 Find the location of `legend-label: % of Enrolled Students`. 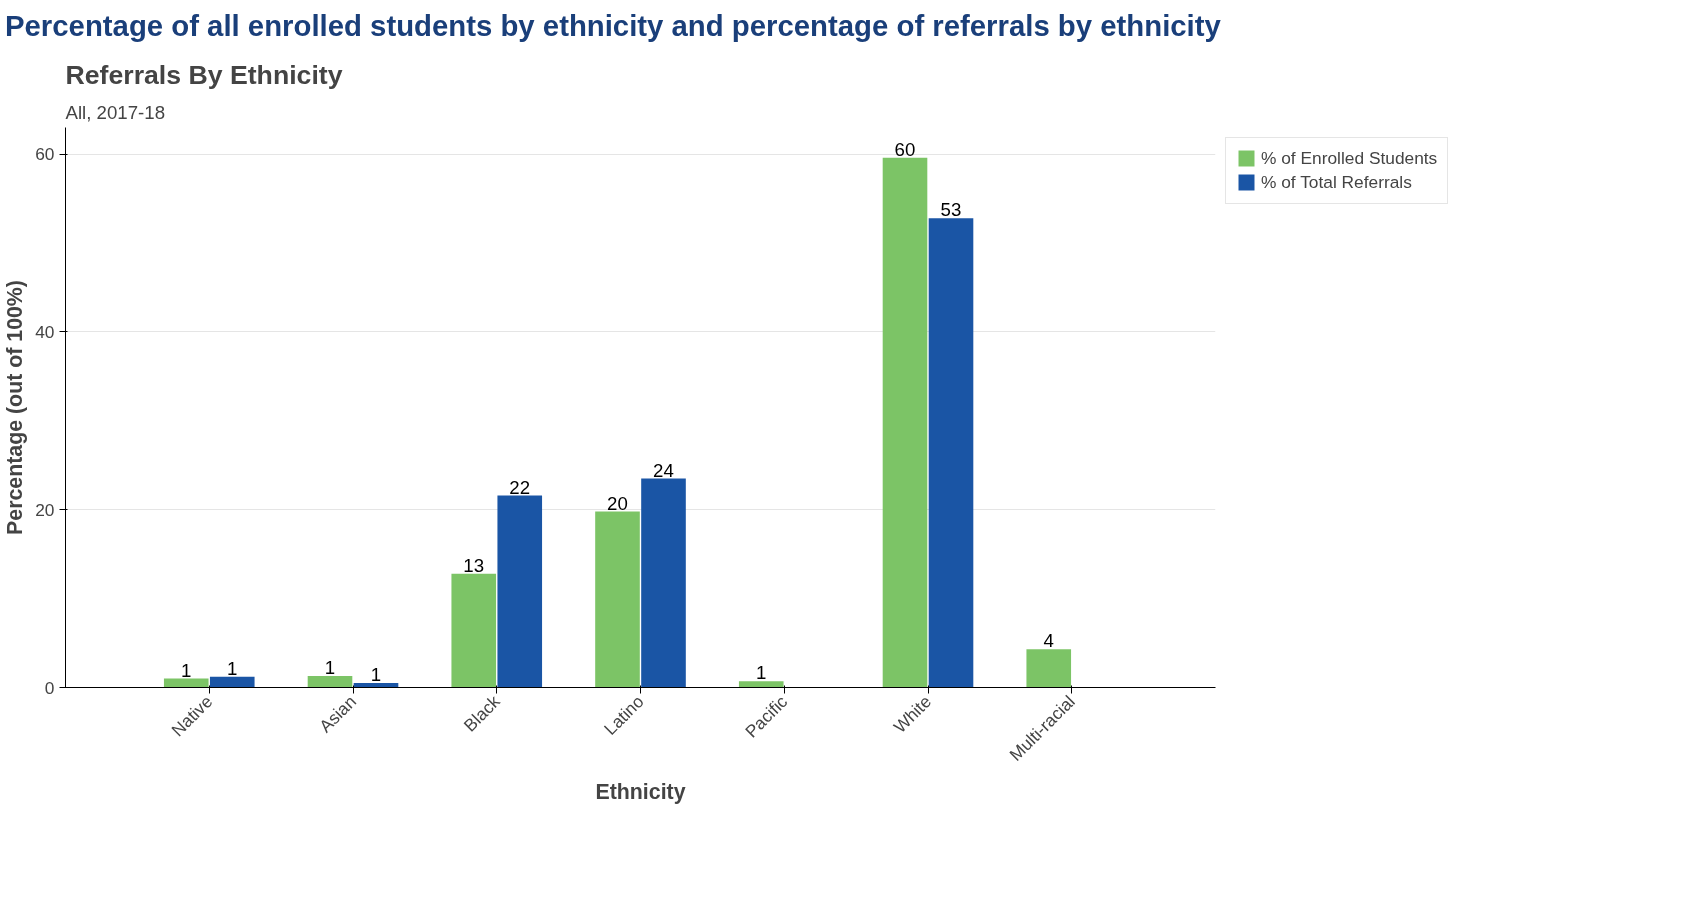

legend-label: % of Enrolled Students is located at coordinates (1349, 158).